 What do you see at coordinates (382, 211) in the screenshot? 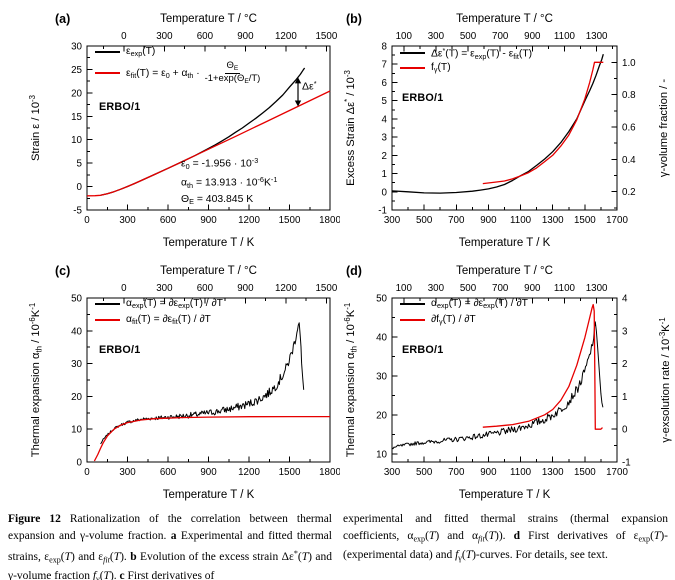
I see `svg-text: -1` at bounding box center [382, 211].